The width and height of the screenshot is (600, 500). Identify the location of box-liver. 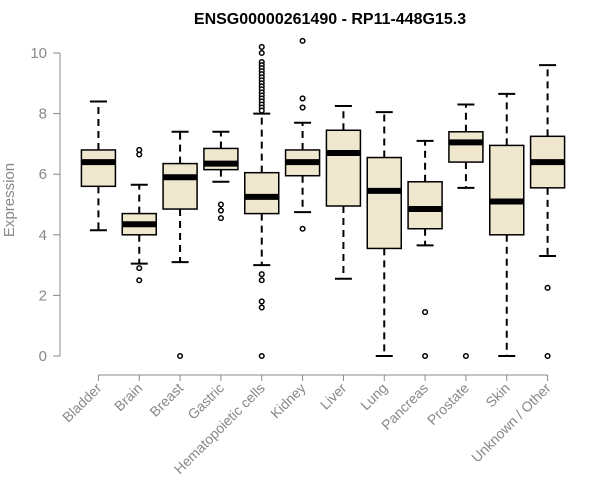
(343, 192).